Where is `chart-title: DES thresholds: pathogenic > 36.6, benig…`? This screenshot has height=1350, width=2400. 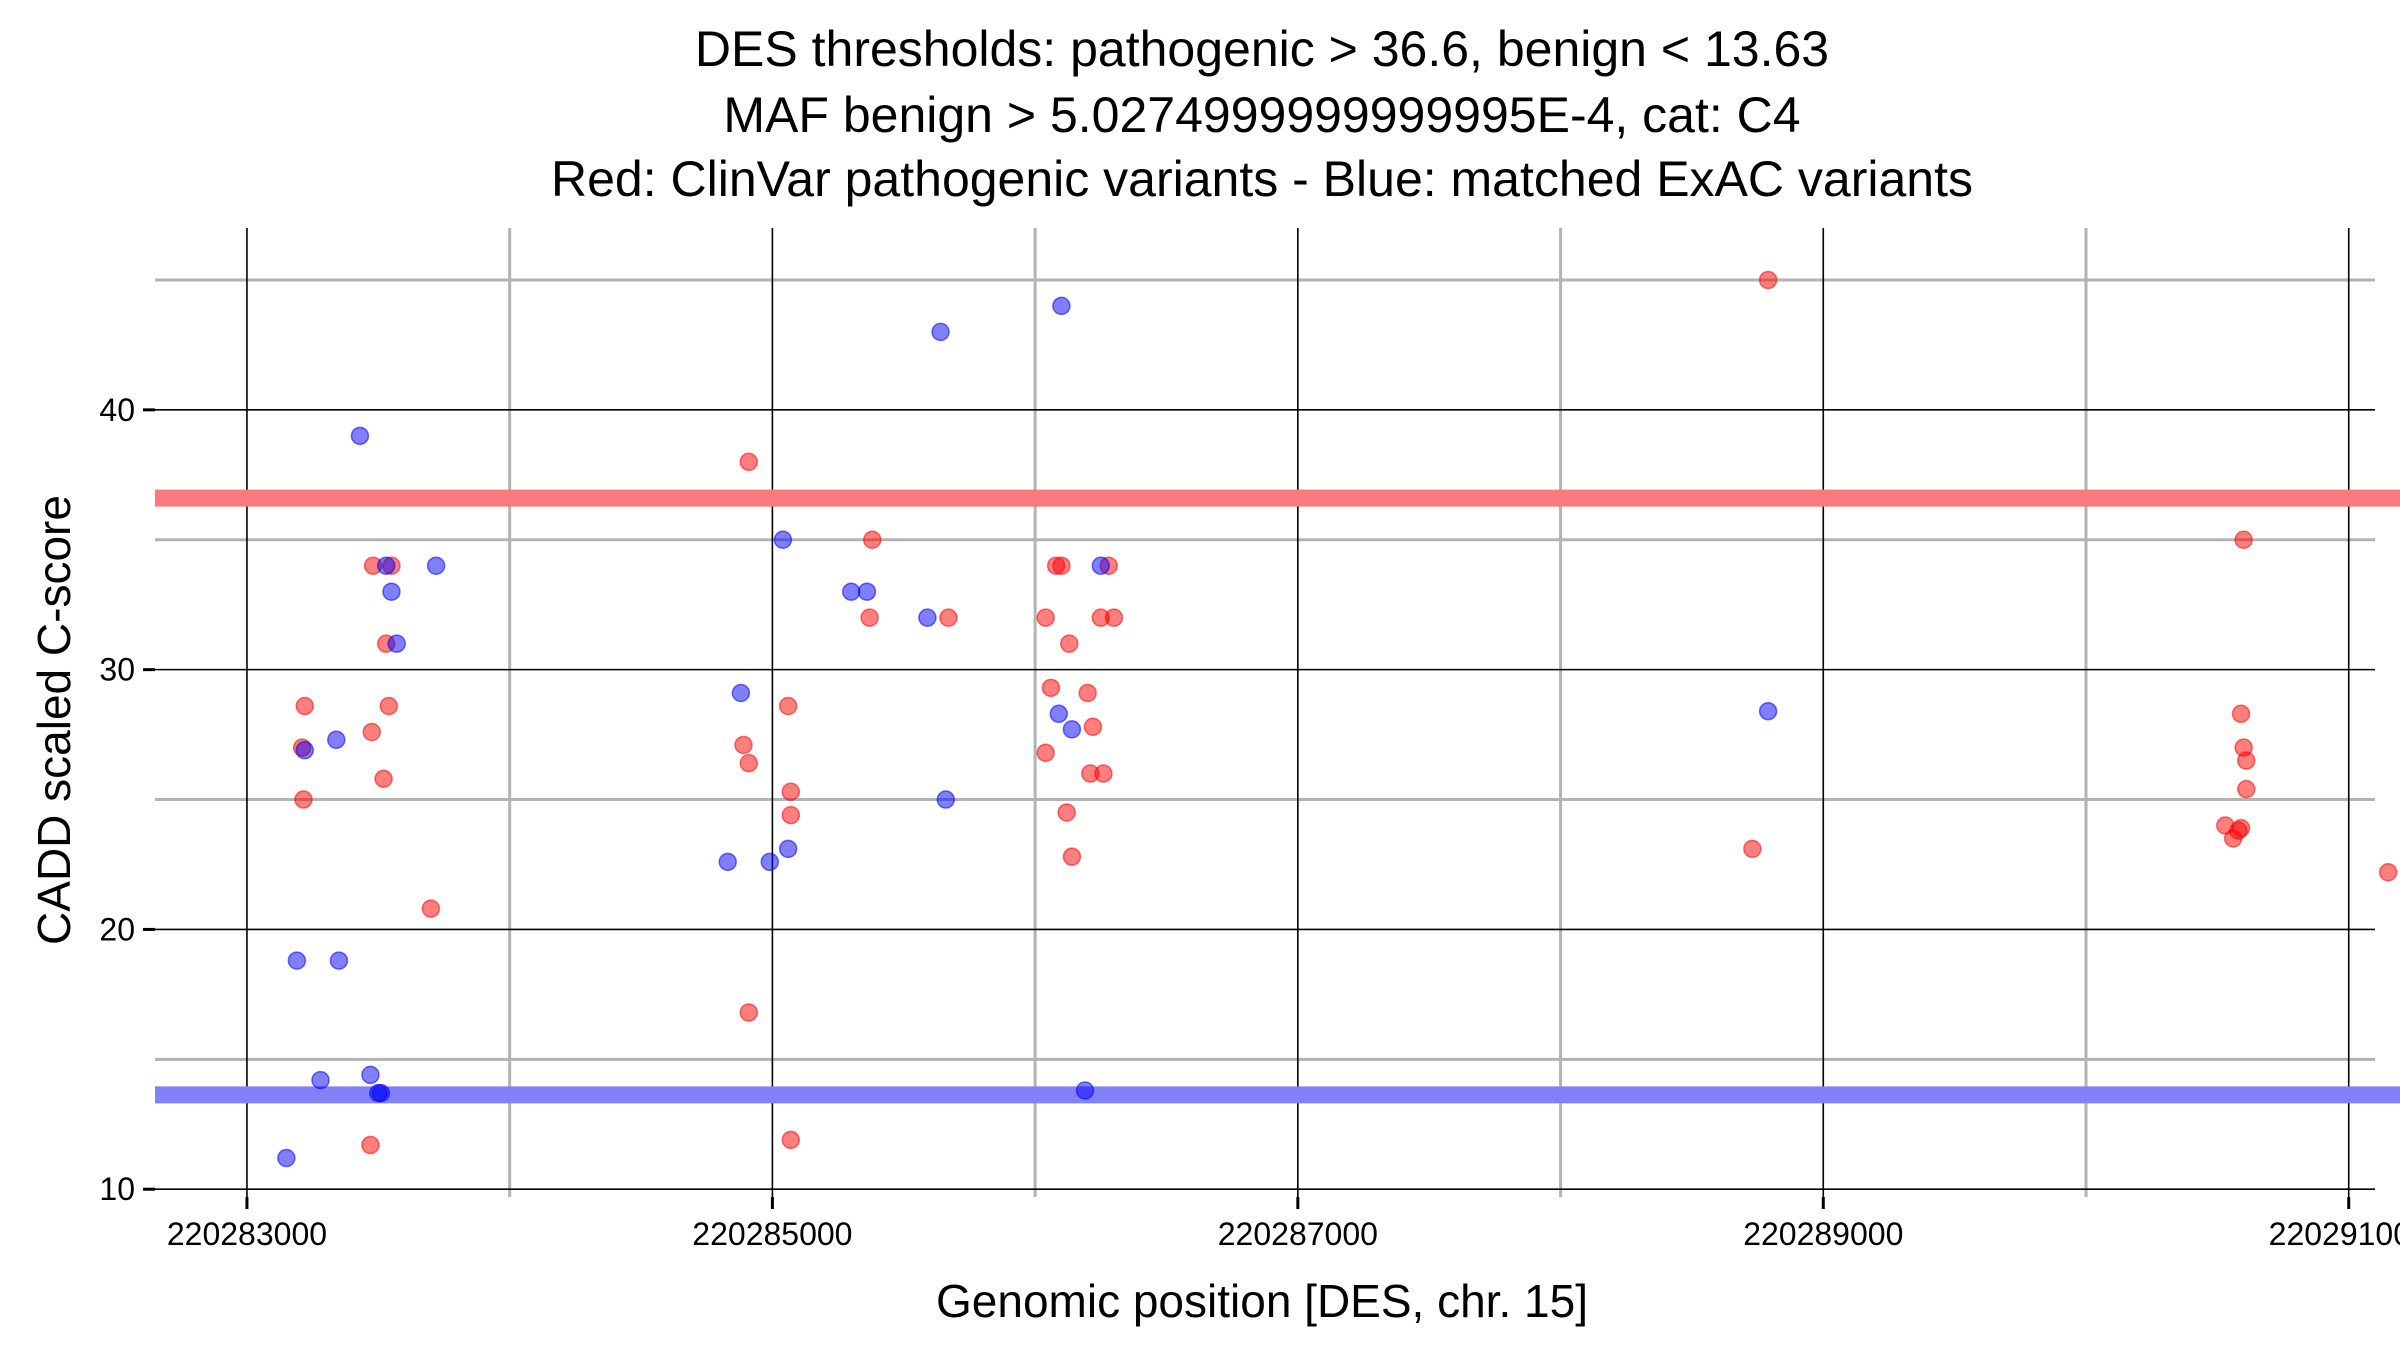
chart-title: DES thresholds: pathogenic > 36.6, benig… is located at coordinates (1262, 114).